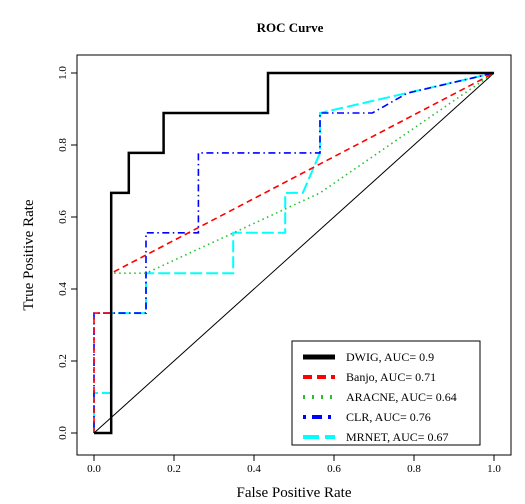  What do you see at coordinates (63, 361) in the screenshot?
I see `y-tick-label: 0.2` at bounding box center [63, 361].